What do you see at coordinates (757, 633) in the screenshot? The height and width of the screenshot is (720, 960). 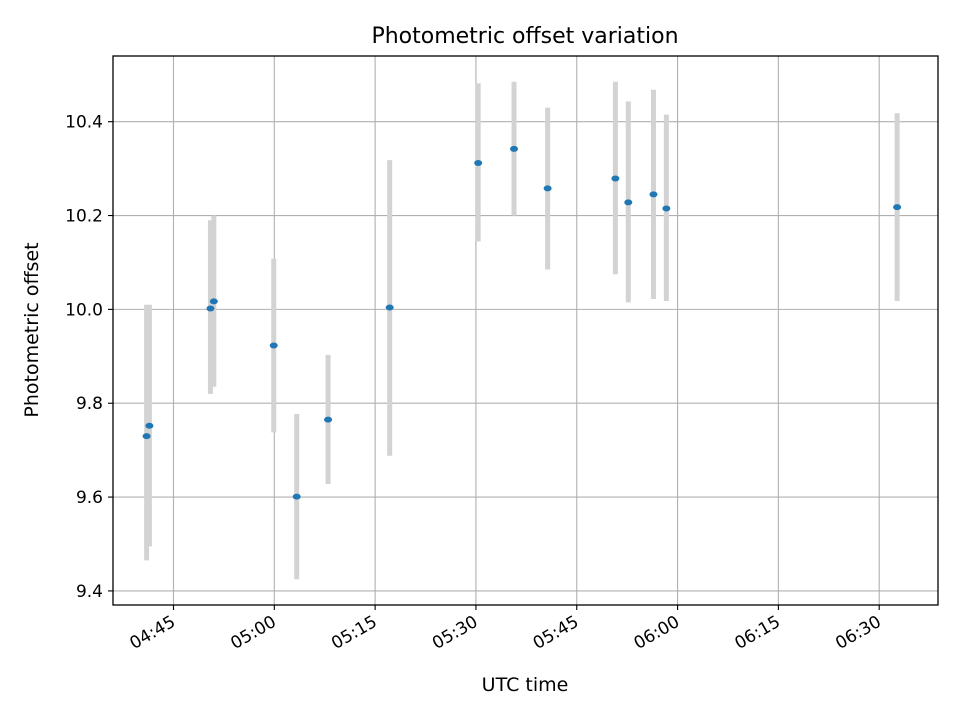 I see `x-tick-label: 06:15` at bounding box center [757, 633].